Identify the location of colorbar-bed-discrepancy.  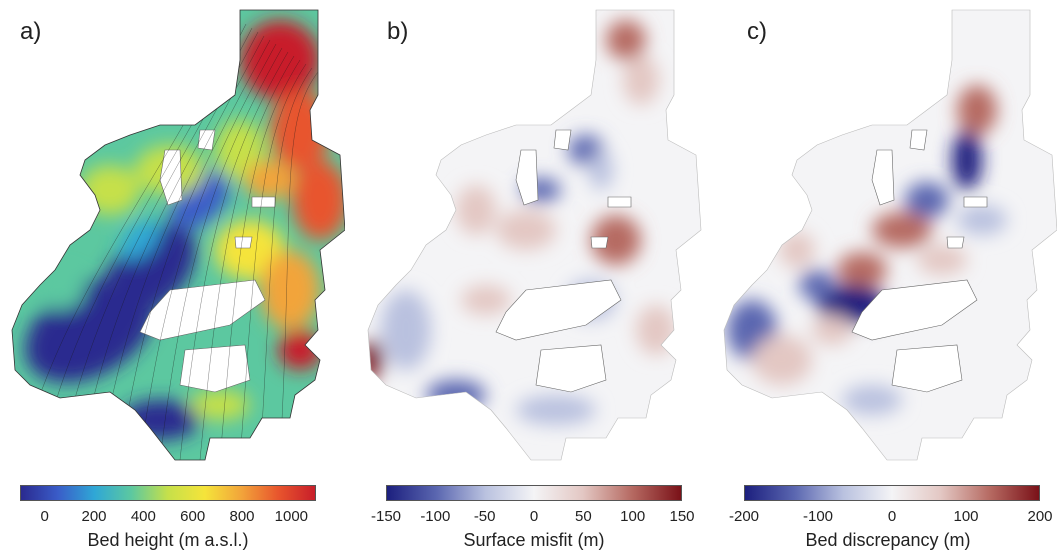
(892, 493).